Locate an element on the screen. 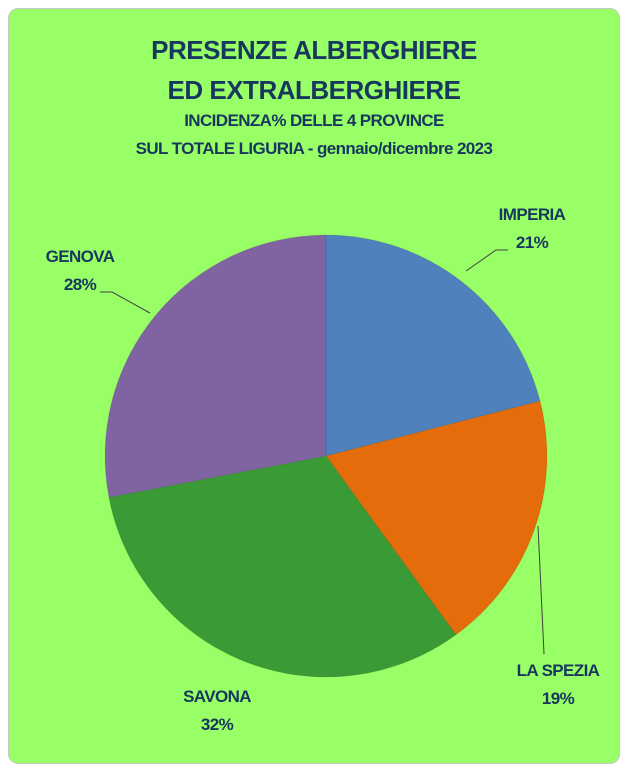  slice-value-label-savona: 32% is located at coordinates (217, 724).